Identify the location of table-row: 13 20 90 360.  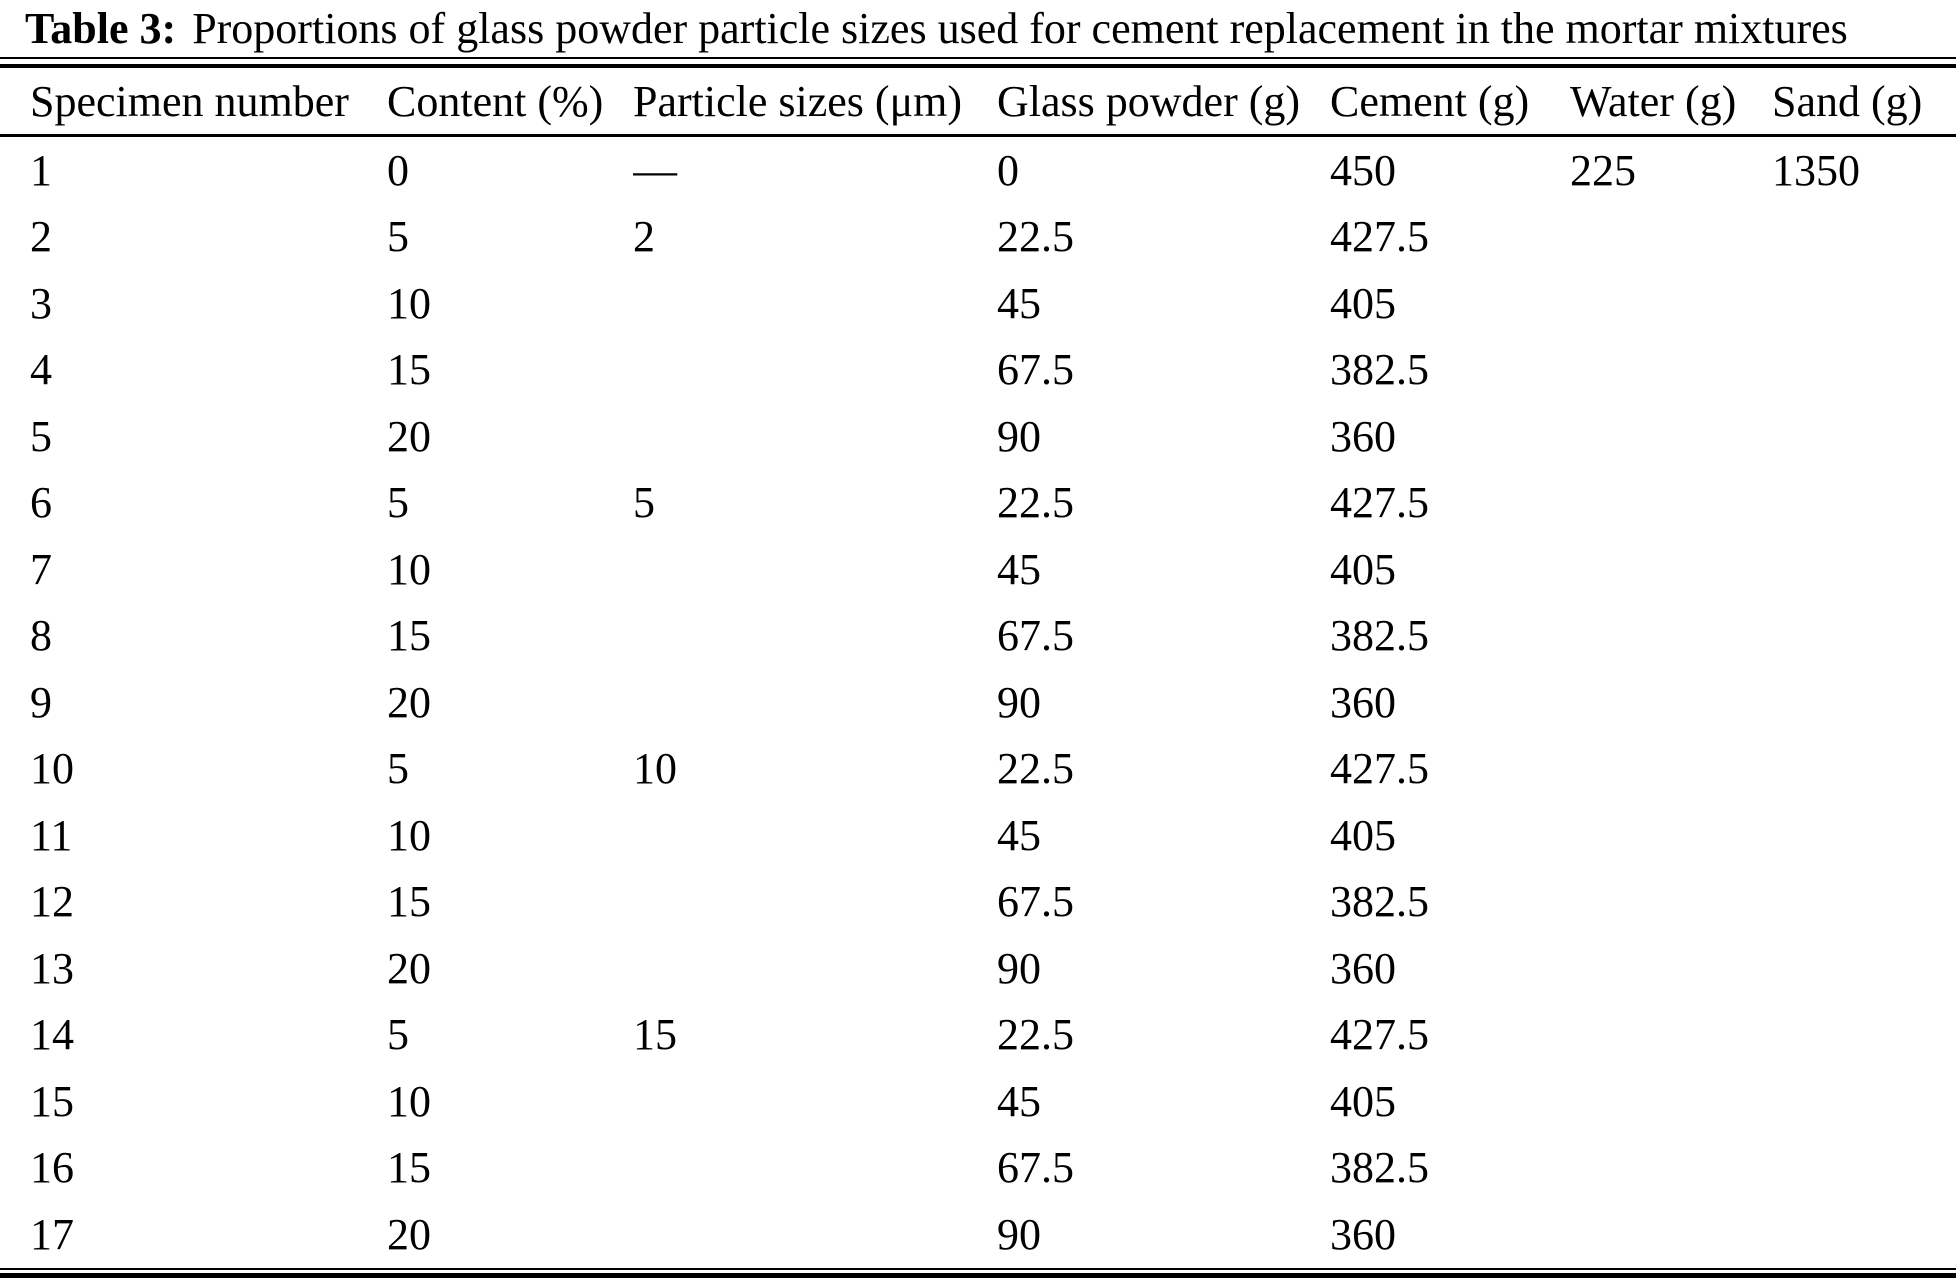
(978, 968).